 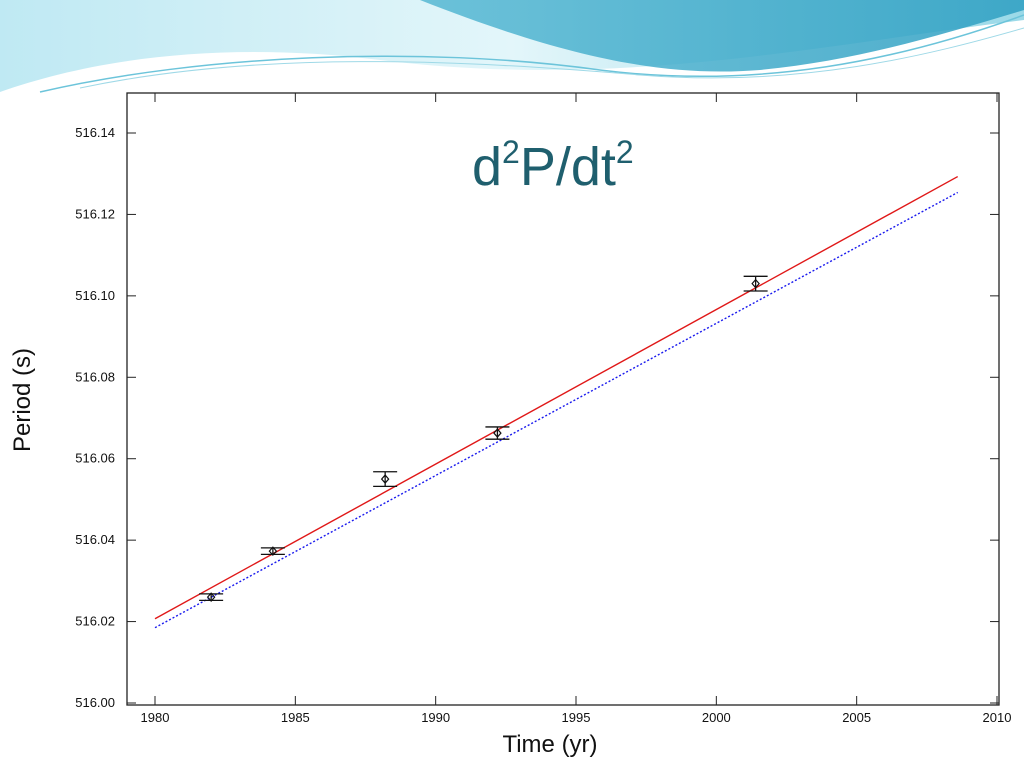 I want to click on slide-title-pdt: P/dt, so click(x=567, y=167).